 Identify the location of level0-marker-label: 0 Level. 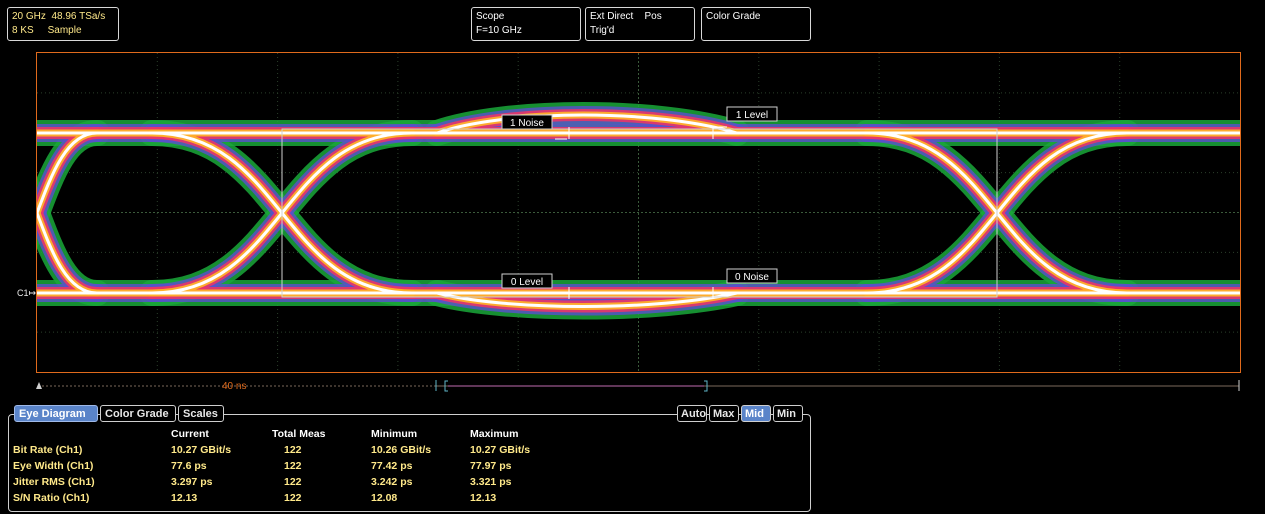
(527, 282).